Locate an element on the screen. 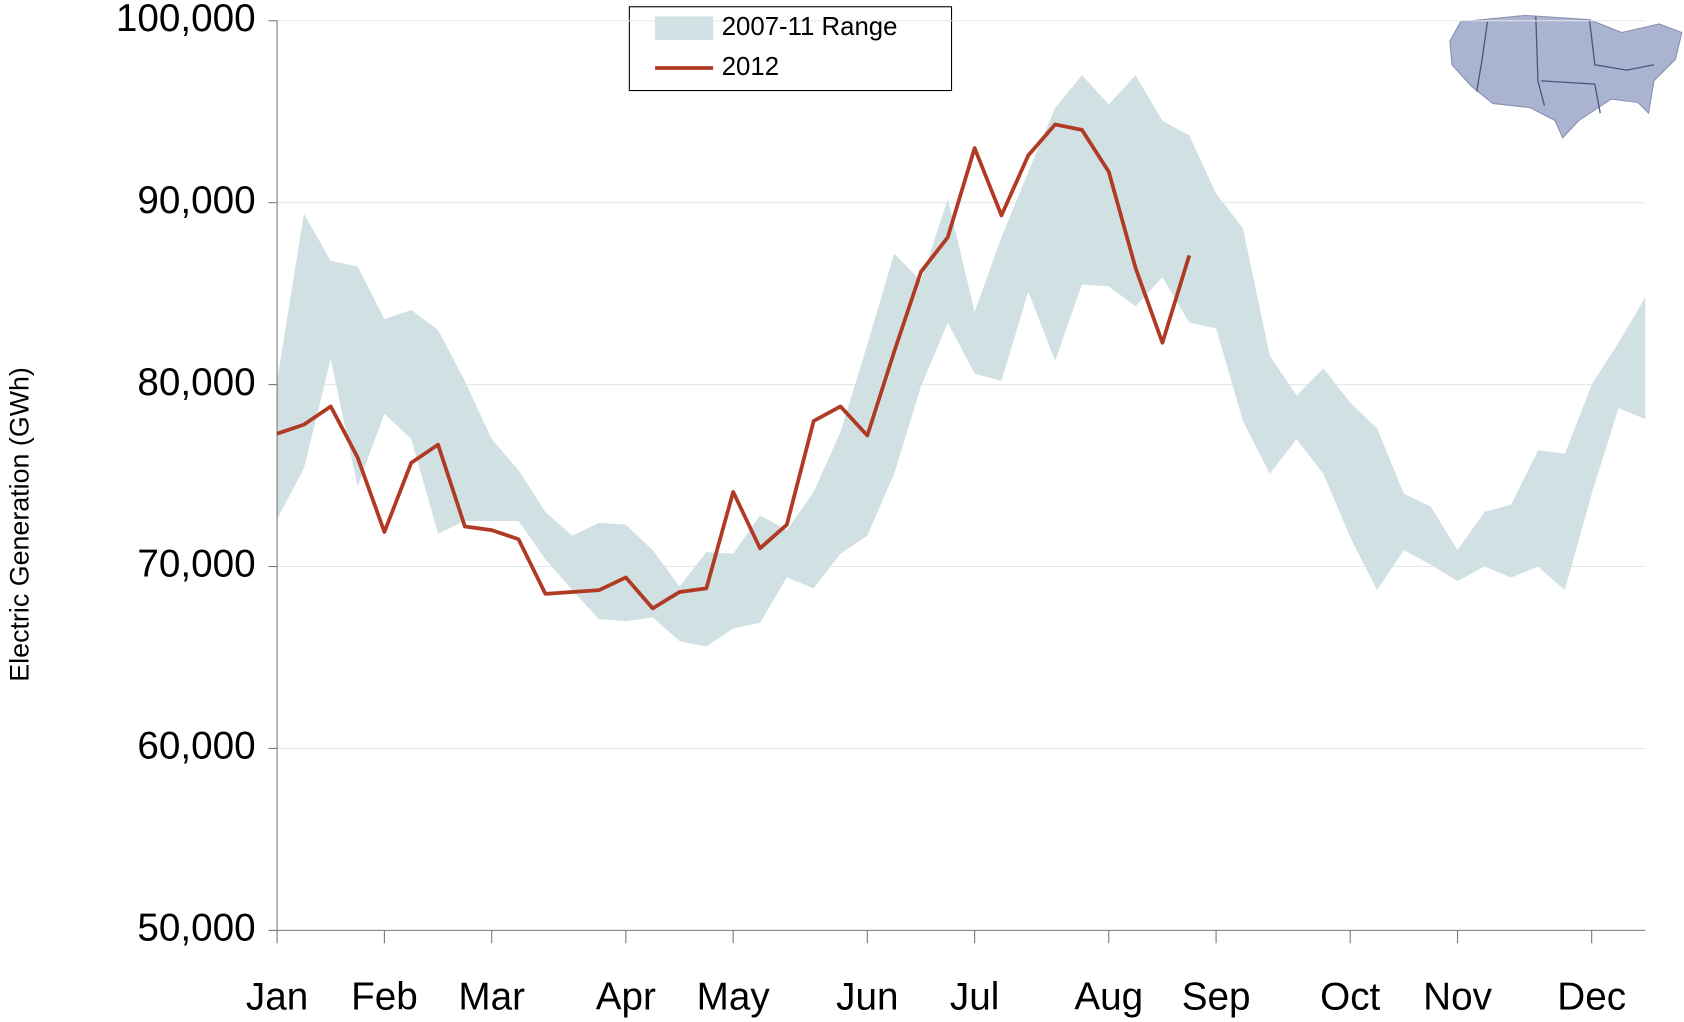  y-tick-label: 70,000 is located at coordinates (196, 564).